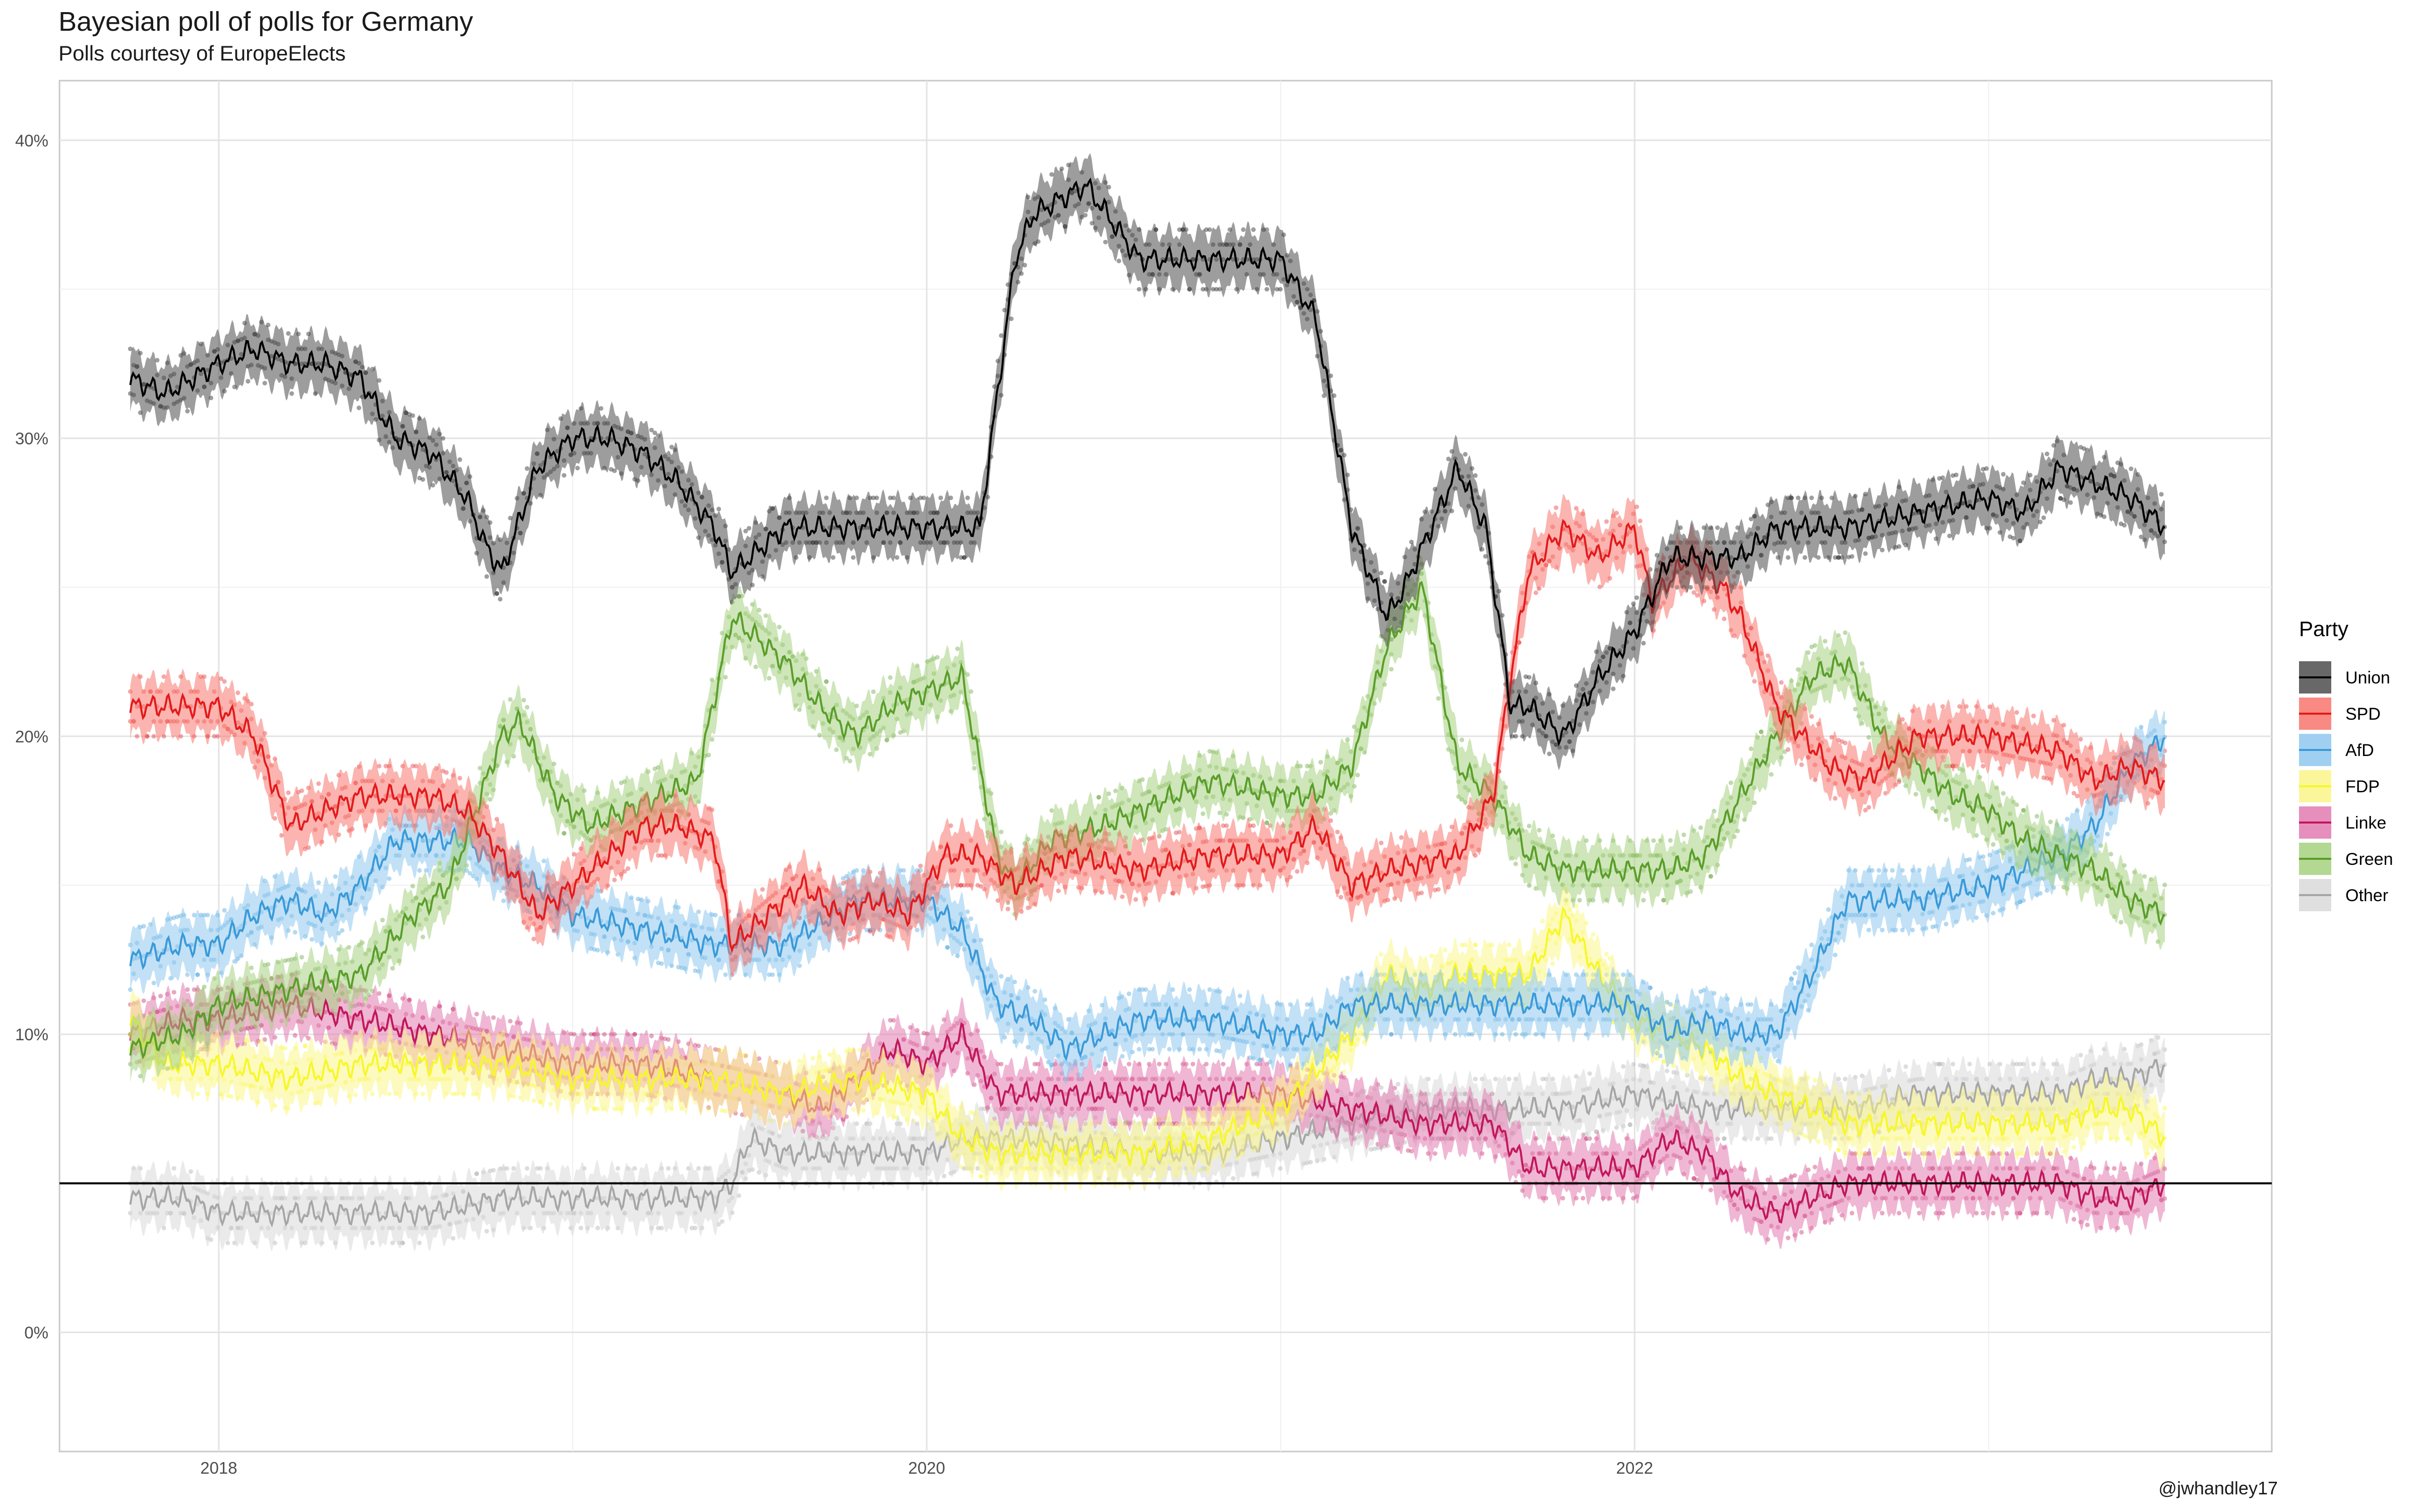 The width and height of the screenshot is (2420, 1512). I want to click on y-tick-label: 10%, so click(31, 1034).